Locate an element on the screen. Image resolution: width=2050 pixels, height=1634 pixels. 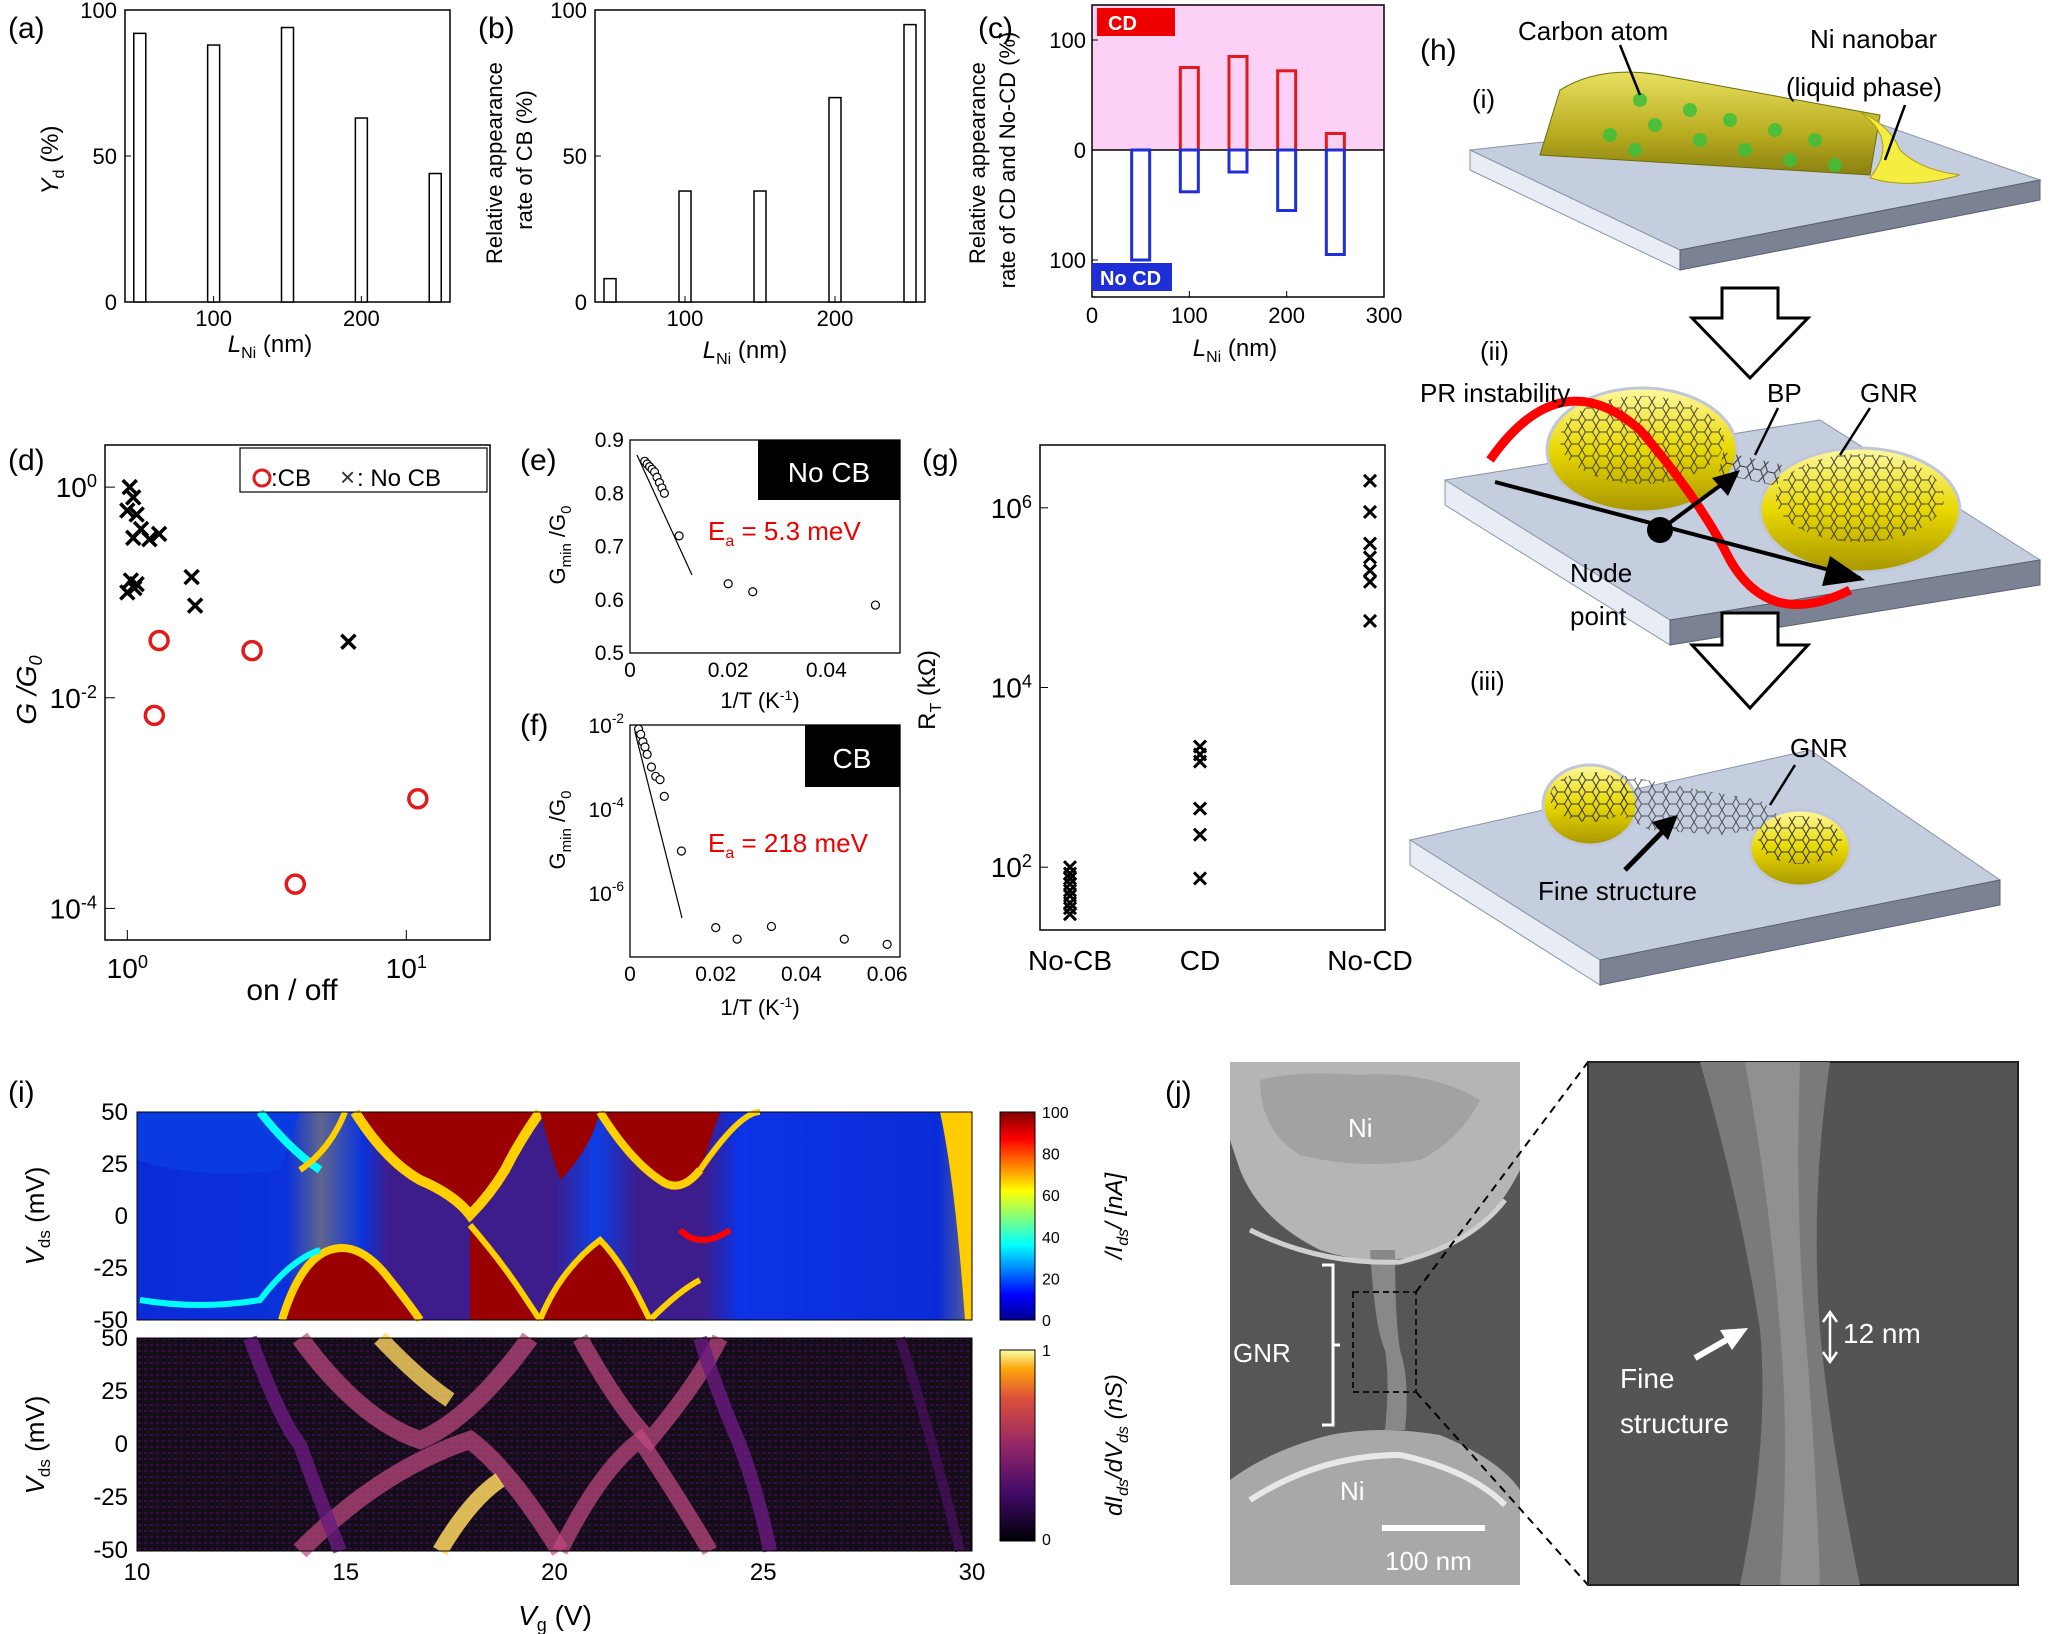
chart-b-ytick: 100 is located at coordinates (568, 11).